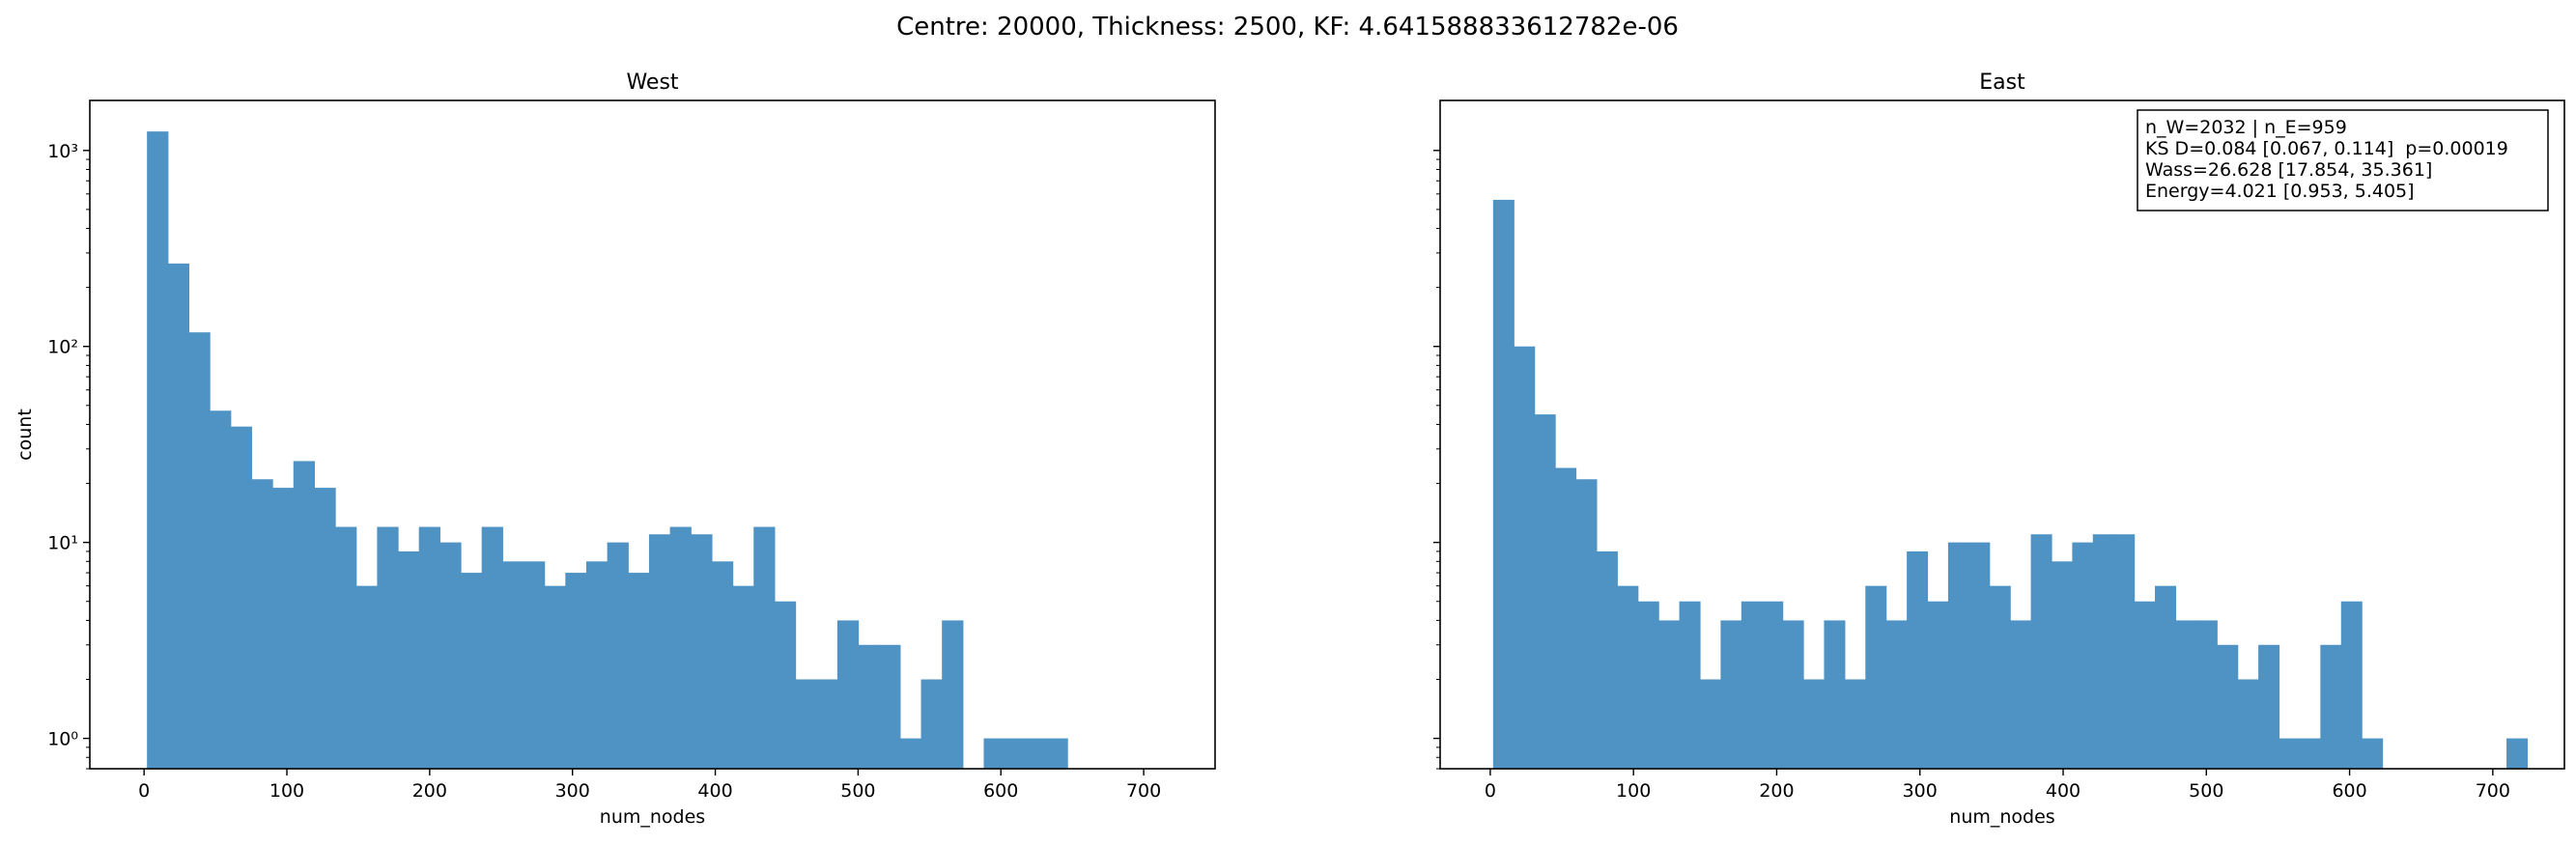  What do you see at coordinates (2280, 191) in the screenshot?
I see `annotation-line: Energy=4.021 [0.953, 5.405]` at bounding box center [2280, 191].